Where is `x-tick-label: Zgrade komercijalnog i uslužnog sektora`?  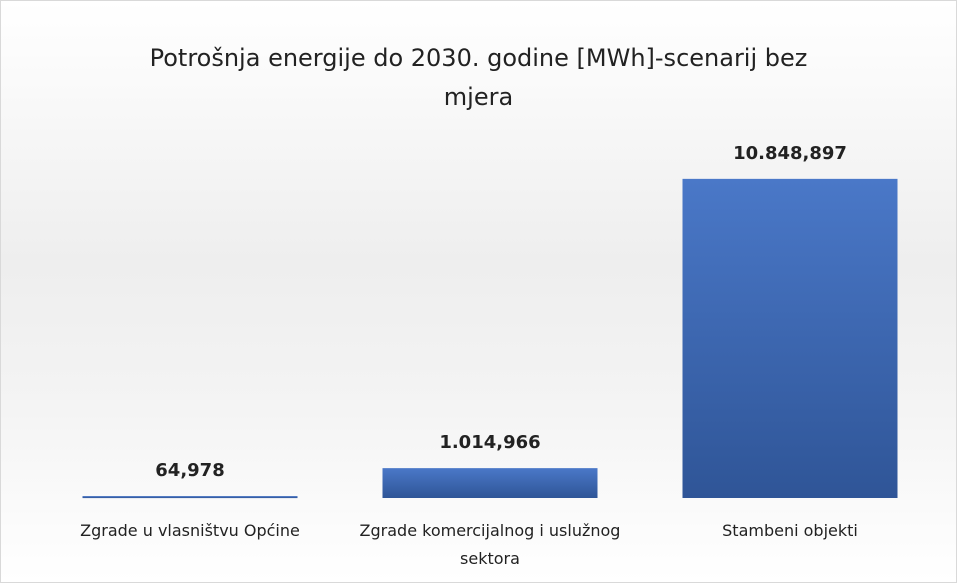
x-tick-label: Zgrade komercijalnog i uslužnog sektora is located at coordinates (490, 544).